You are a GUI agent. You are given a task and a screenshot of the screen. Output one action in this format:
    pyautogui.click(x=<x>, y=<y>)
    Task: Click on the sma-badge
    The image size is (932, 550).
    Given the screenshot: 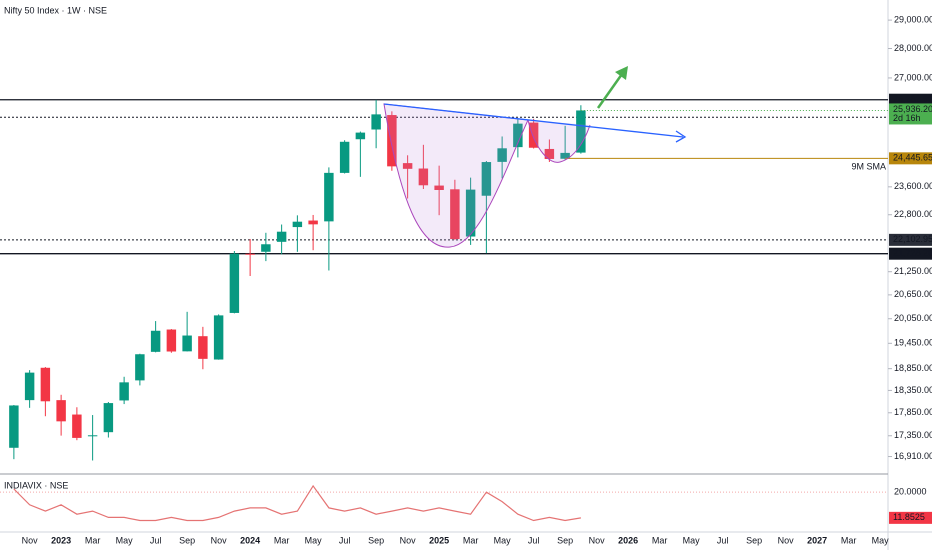 What is the action you would take?
    pyautogui.click(x=910, y=158)
    